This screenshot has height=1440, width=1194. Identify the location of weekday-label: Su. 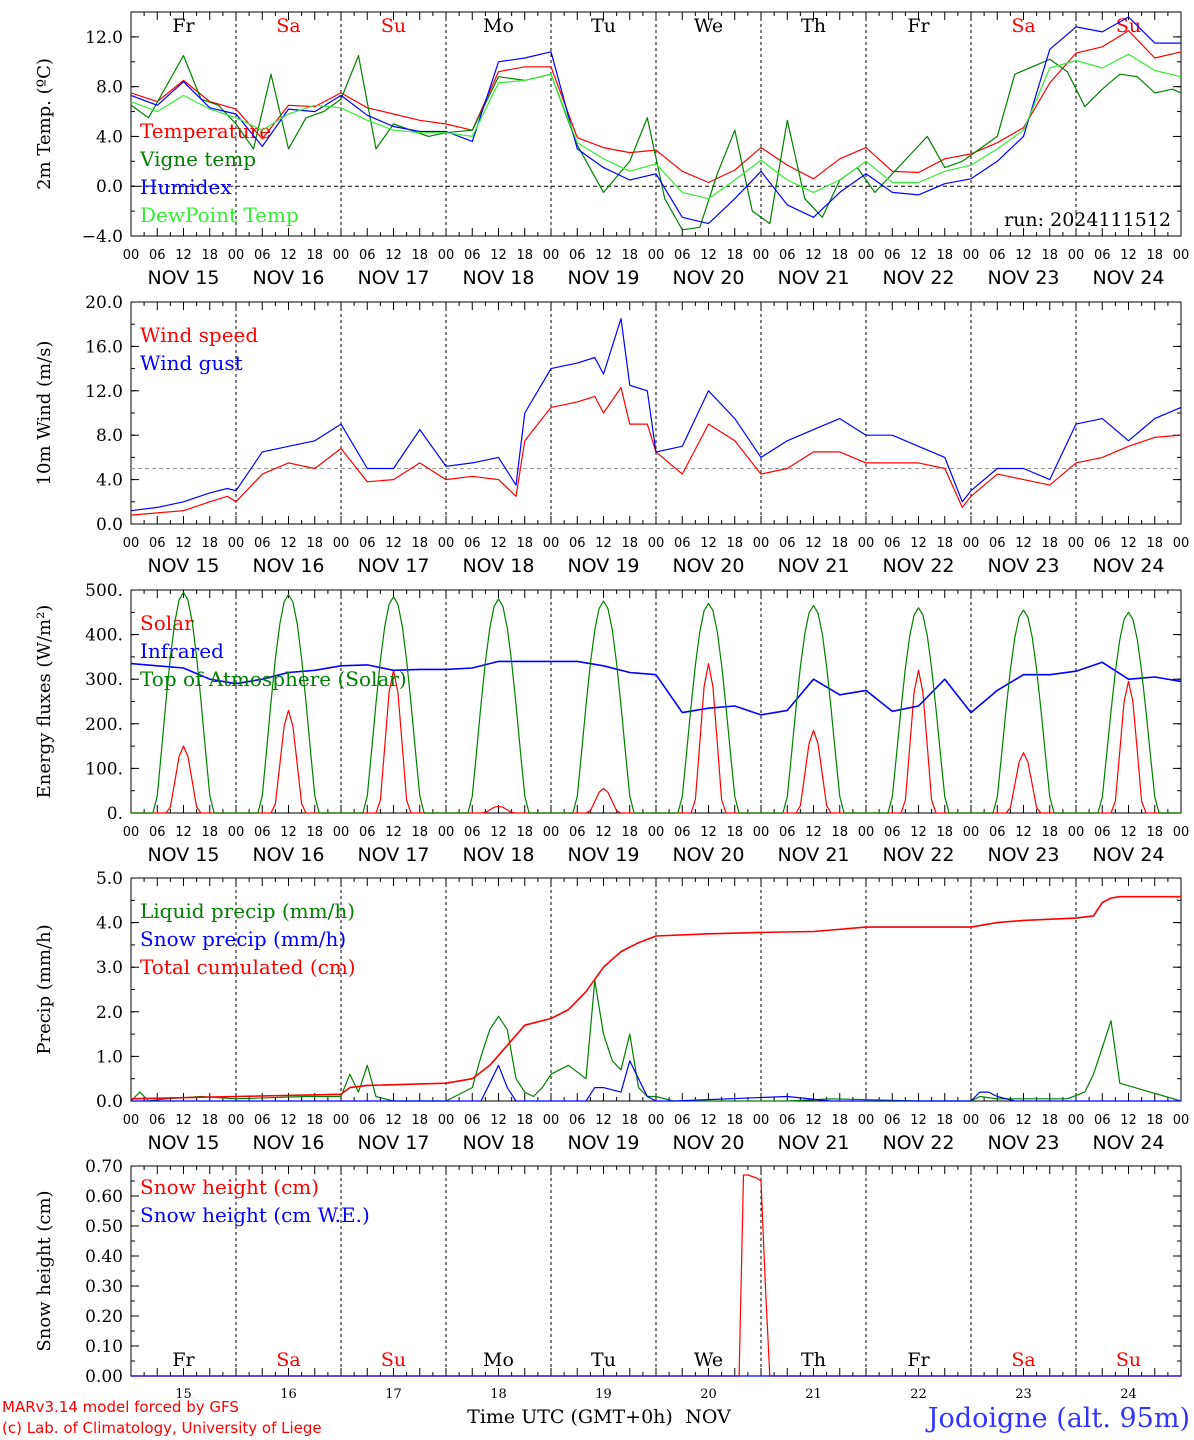
(393, 26).